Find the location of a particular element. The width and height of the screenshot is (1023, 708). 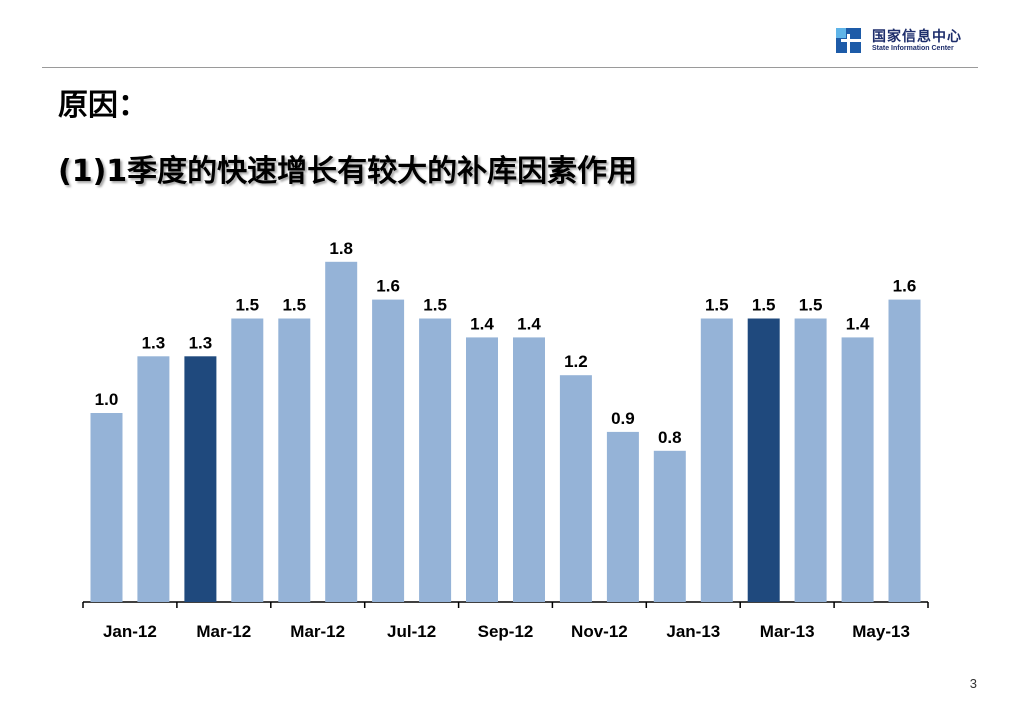

logo-english-name: State Information Center is located at coordinates (913, 48).